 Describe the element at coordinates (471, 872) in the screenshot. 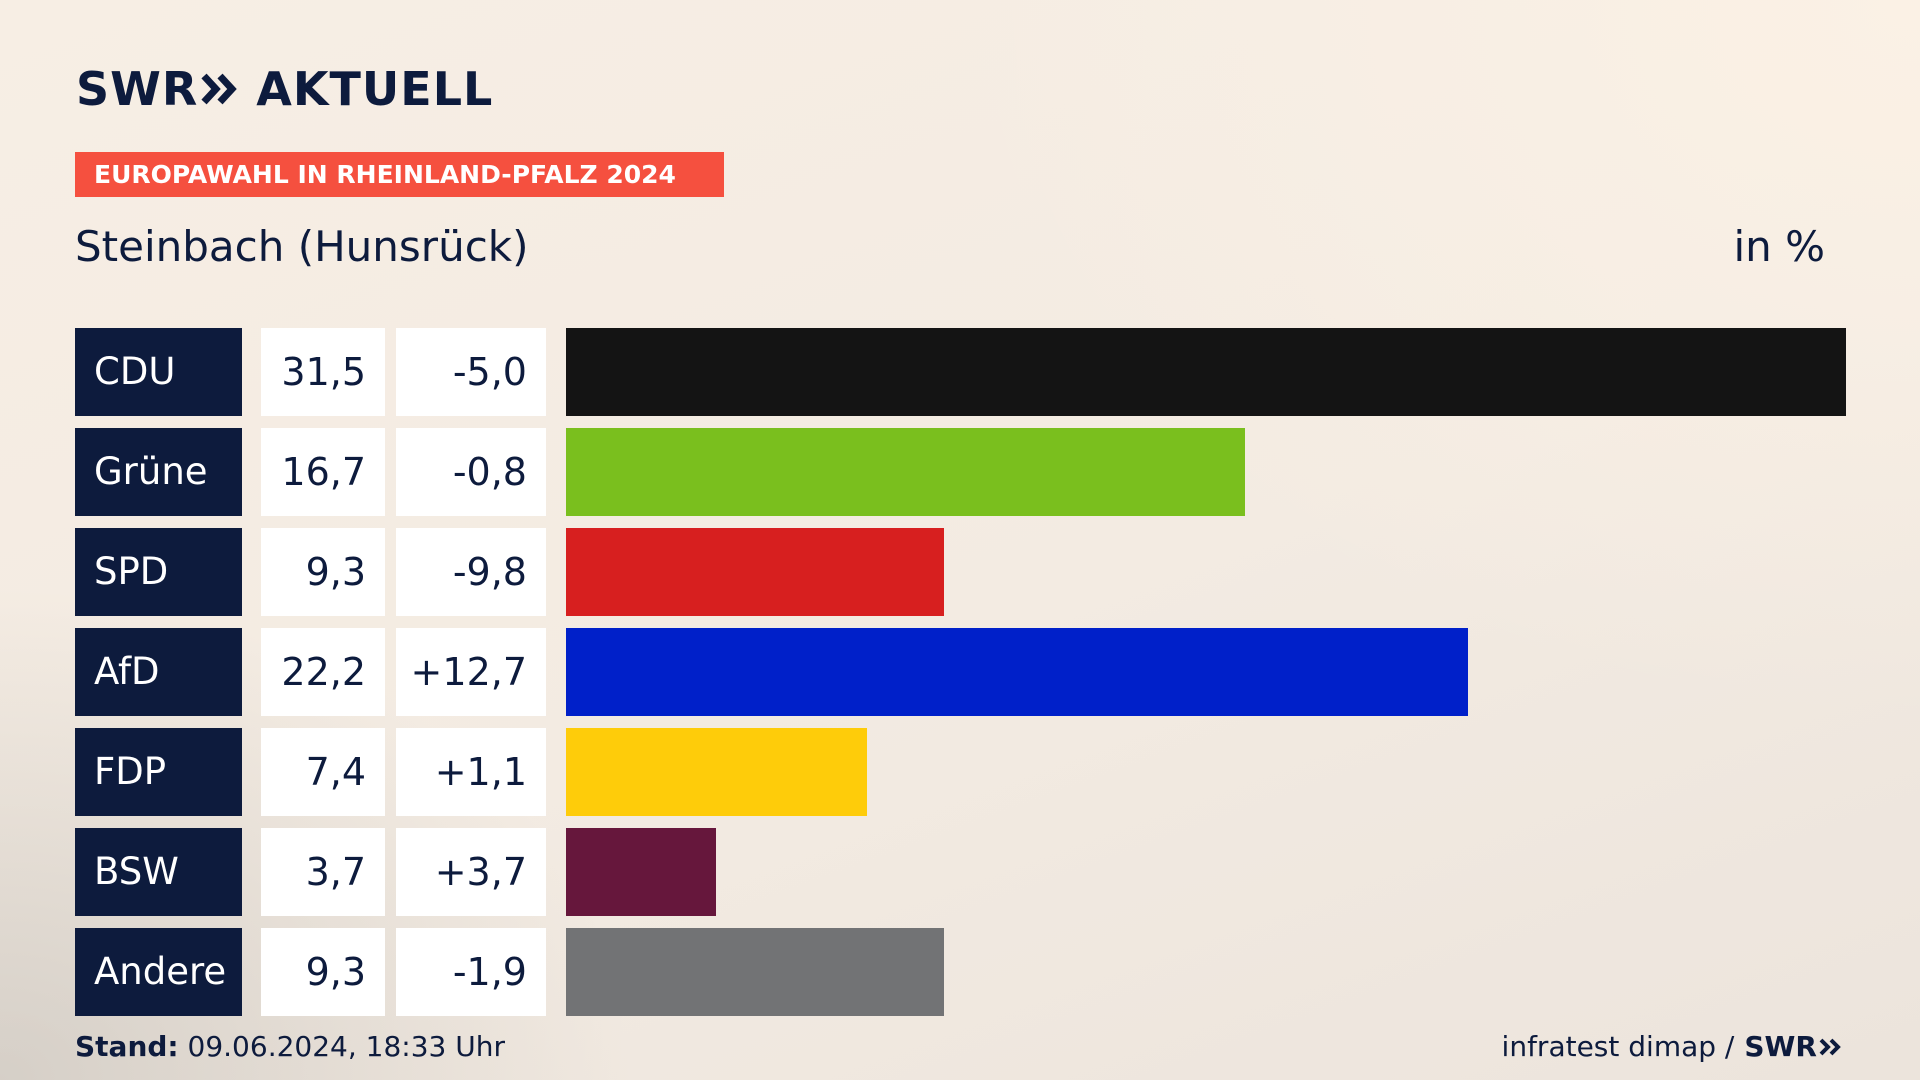

I see `change-label: +3,7` at that location.